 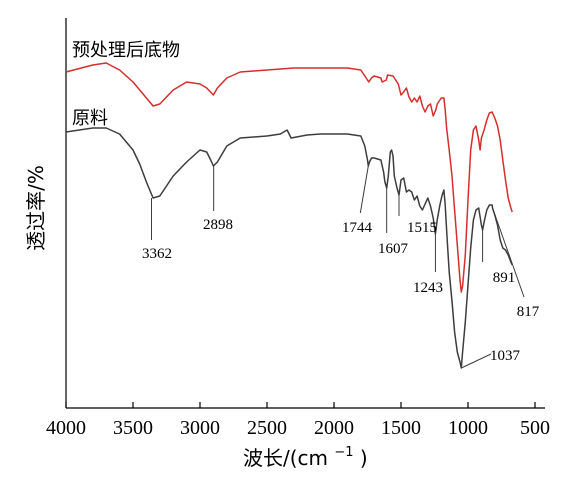 What do you see at coordinates (468, 428) in the screenshot?
I see `x-tick-label: 1000` at bounding box center [468, 428].